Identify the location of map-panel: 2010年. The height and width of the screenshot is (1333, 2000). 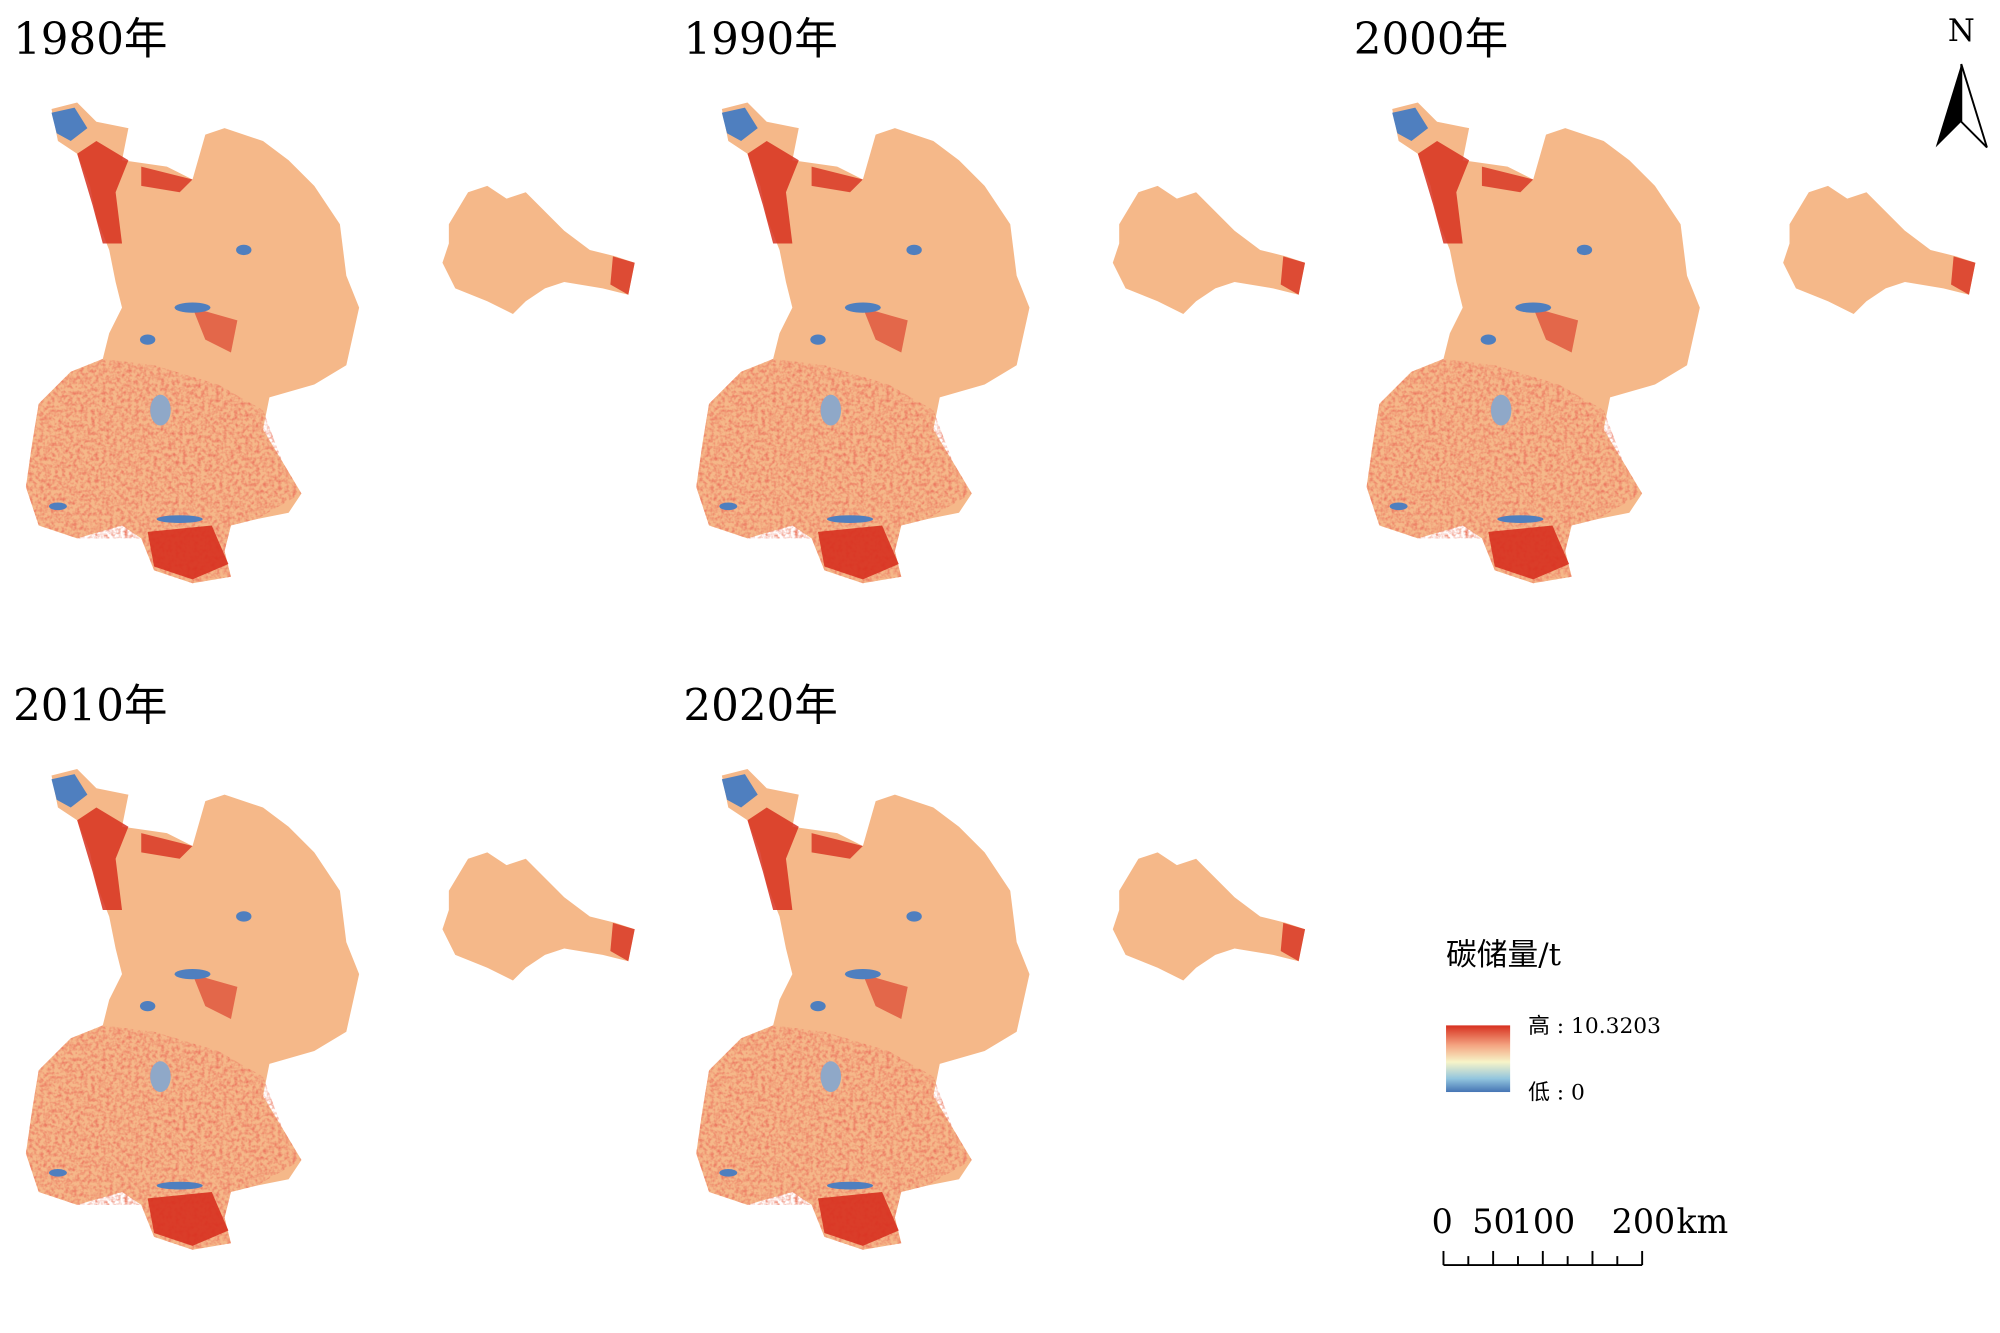
(324, 965).